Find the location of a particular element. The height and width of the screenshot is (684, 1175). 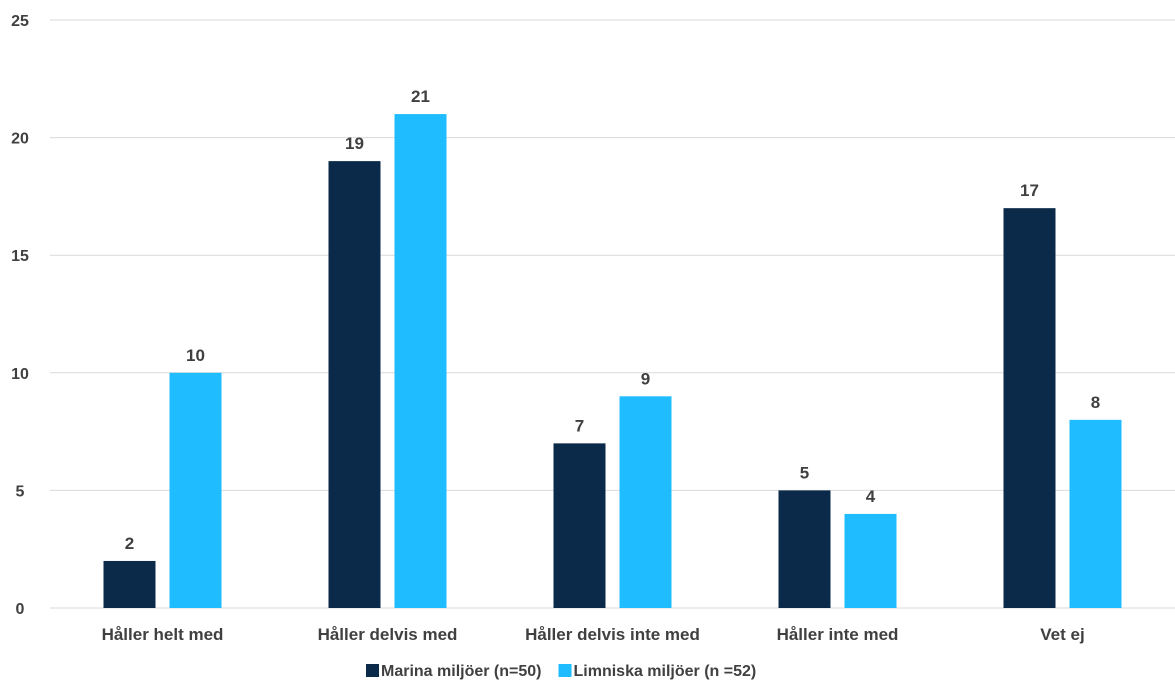

legend-label: Limniska miljöer (n =52) is located at coordinates (665, 671).